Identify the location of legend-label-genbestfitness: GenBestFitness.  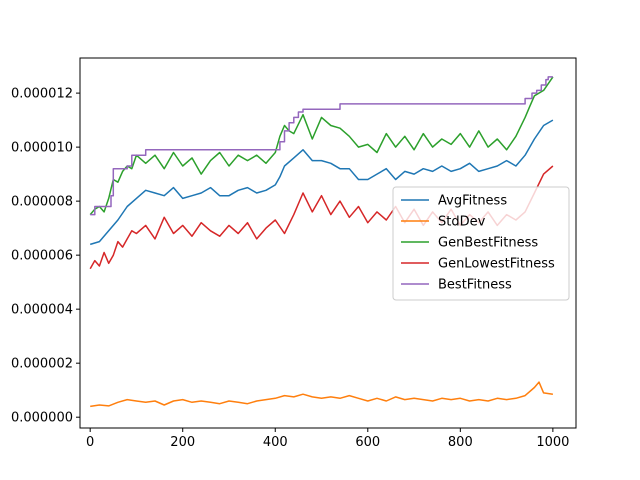
(488, 243).